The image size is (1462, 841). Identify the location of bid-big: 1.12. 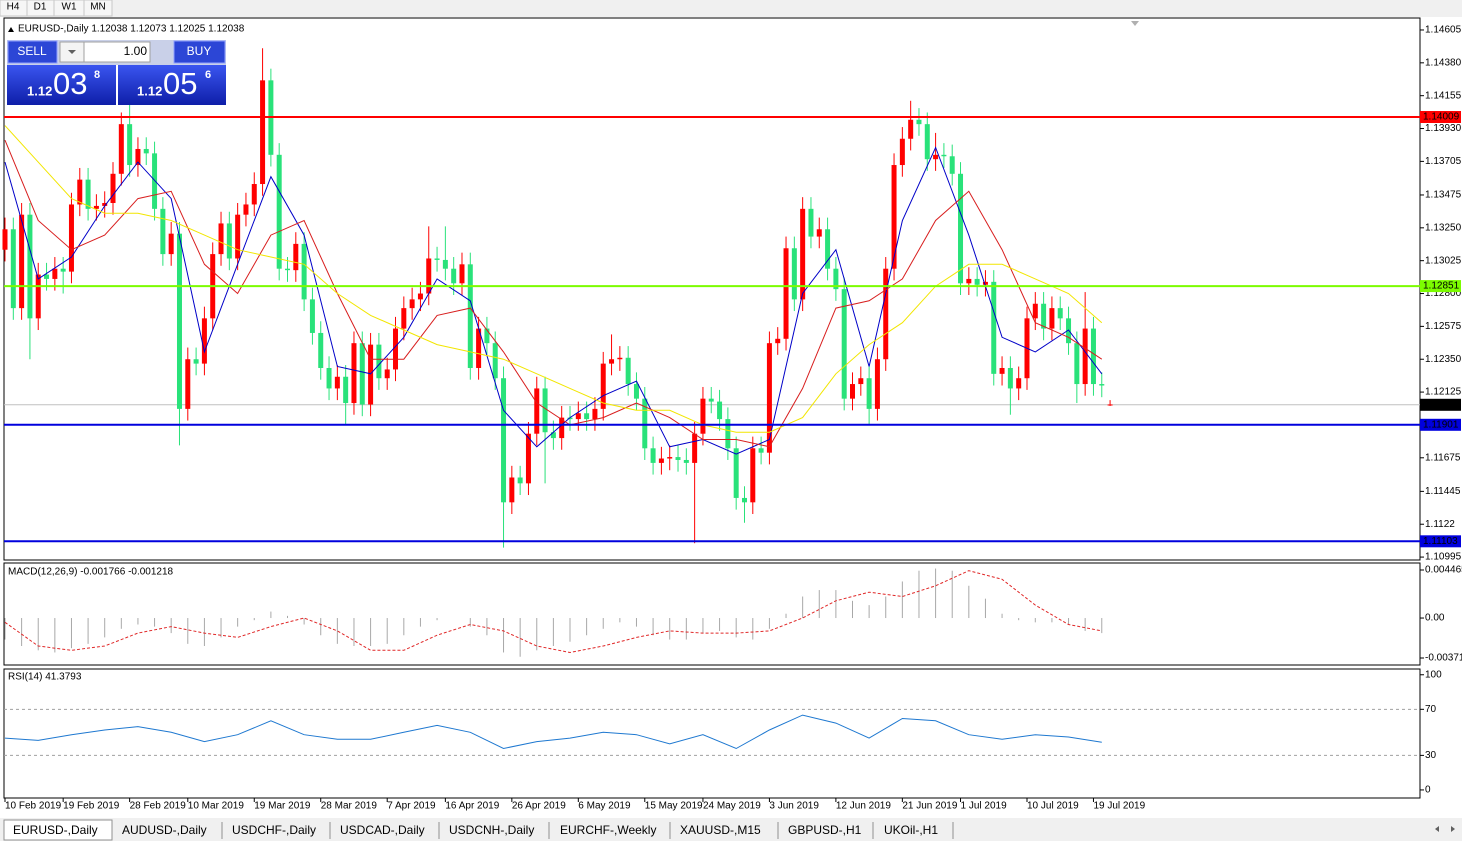
(39, 90).